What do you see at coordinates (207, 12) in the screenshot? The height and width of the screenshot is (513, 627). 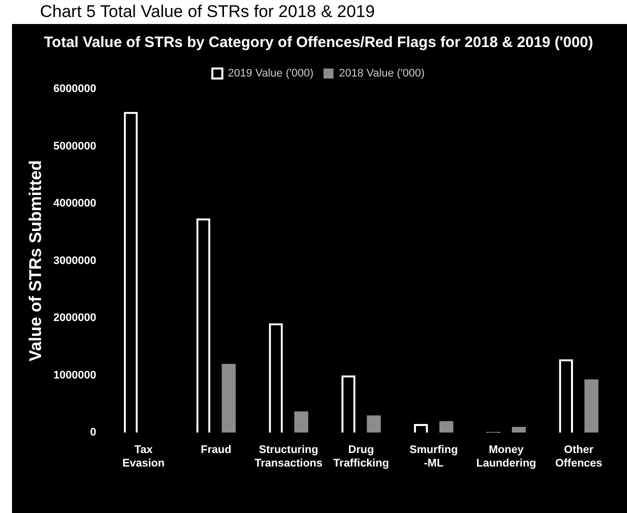 I see `caption: Chart 5 Total Value of STRs for 2018 & 2019` at bounding box center [207, 12].